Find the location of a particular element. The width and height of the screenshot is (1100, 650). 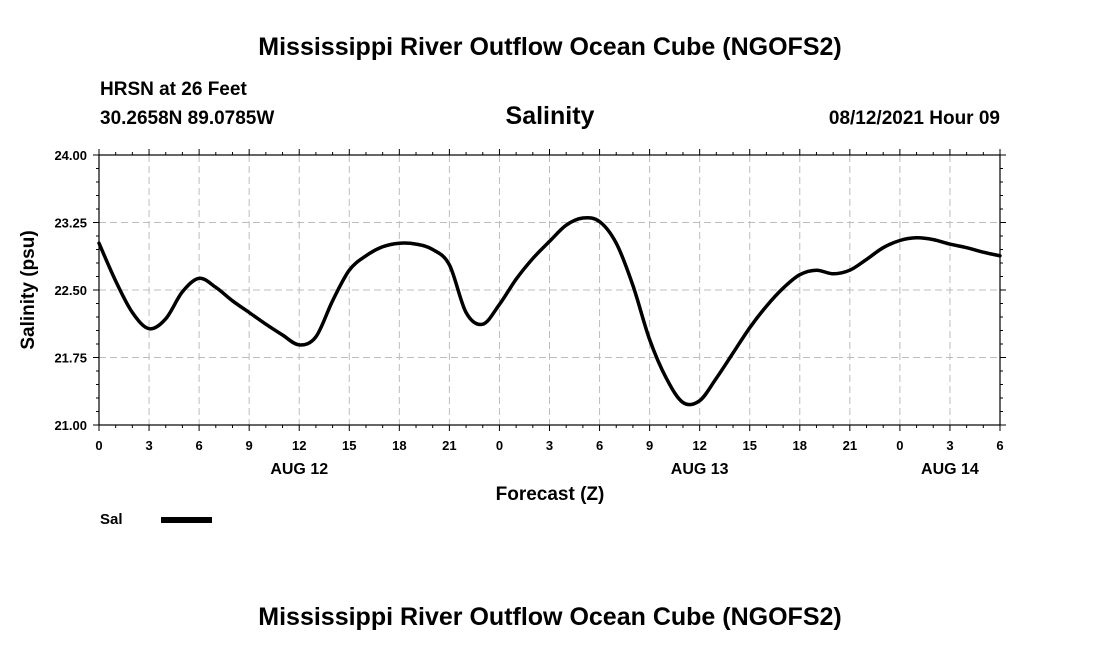

day-labels: AUG 12 AUG 13 AUG 14 is located at coordinates (624, 469).